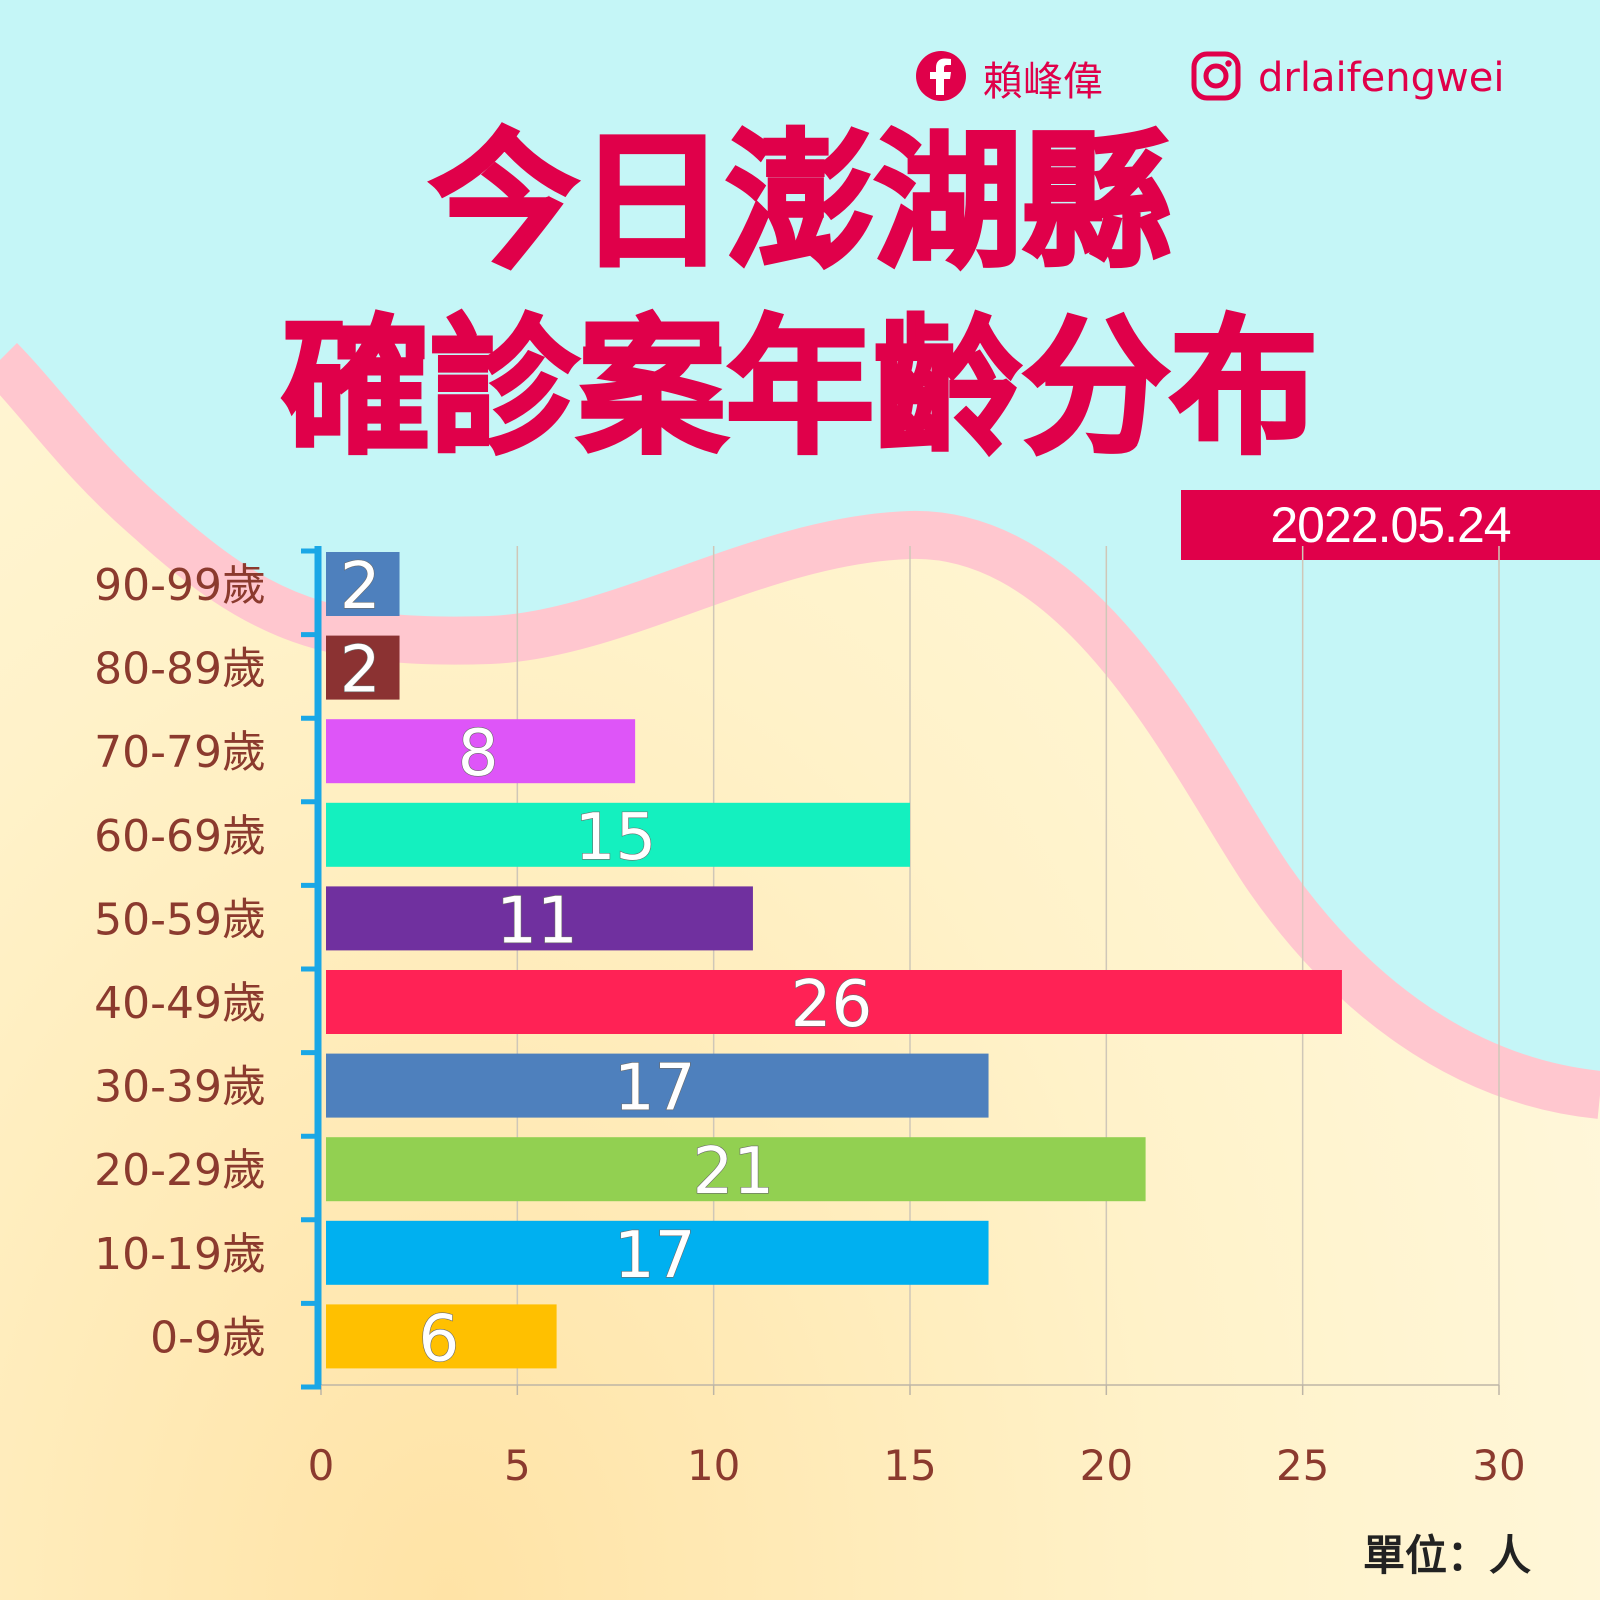  I want to click on x-tick-label: 10, so click(713, 1465).